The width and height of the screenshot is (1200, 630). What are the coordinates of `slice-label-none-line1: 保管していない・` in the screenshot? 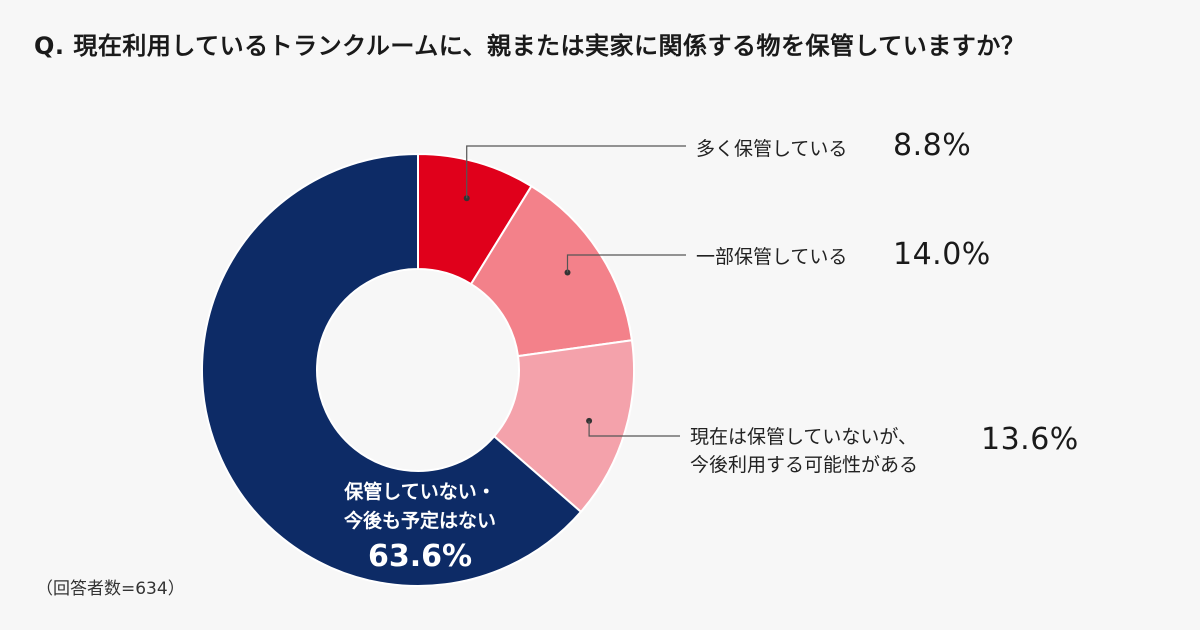 It's located at (420, 492).